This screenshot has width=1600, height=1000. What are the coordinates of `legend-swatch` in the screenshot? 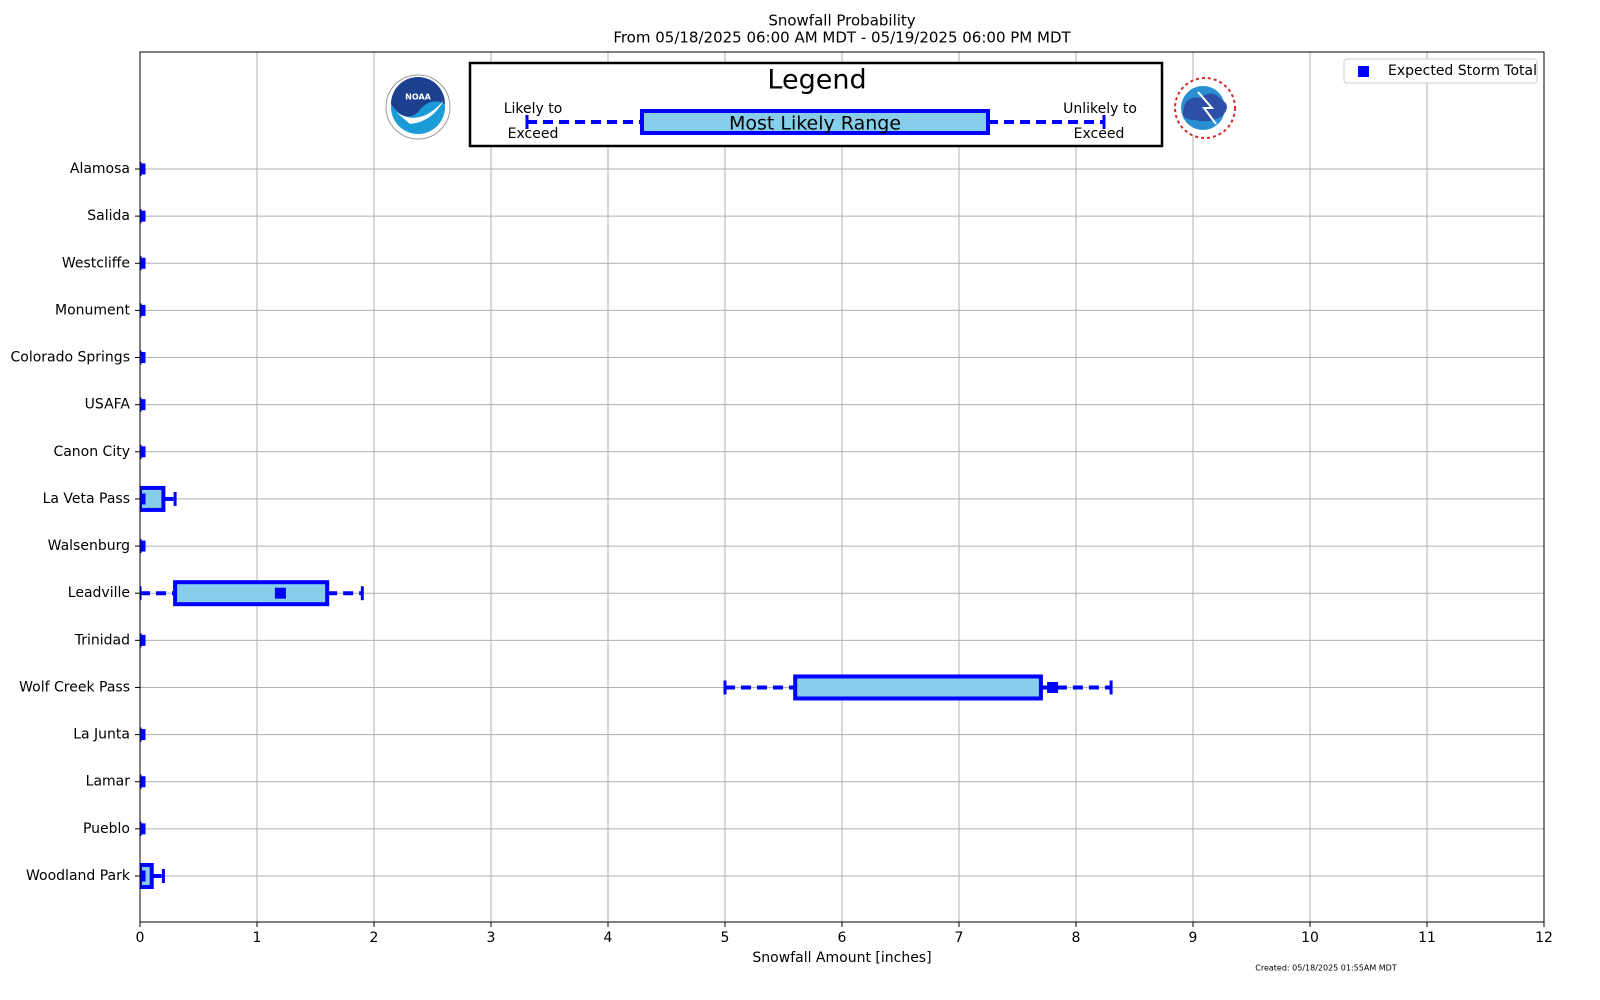 It's located at (1363, 71).